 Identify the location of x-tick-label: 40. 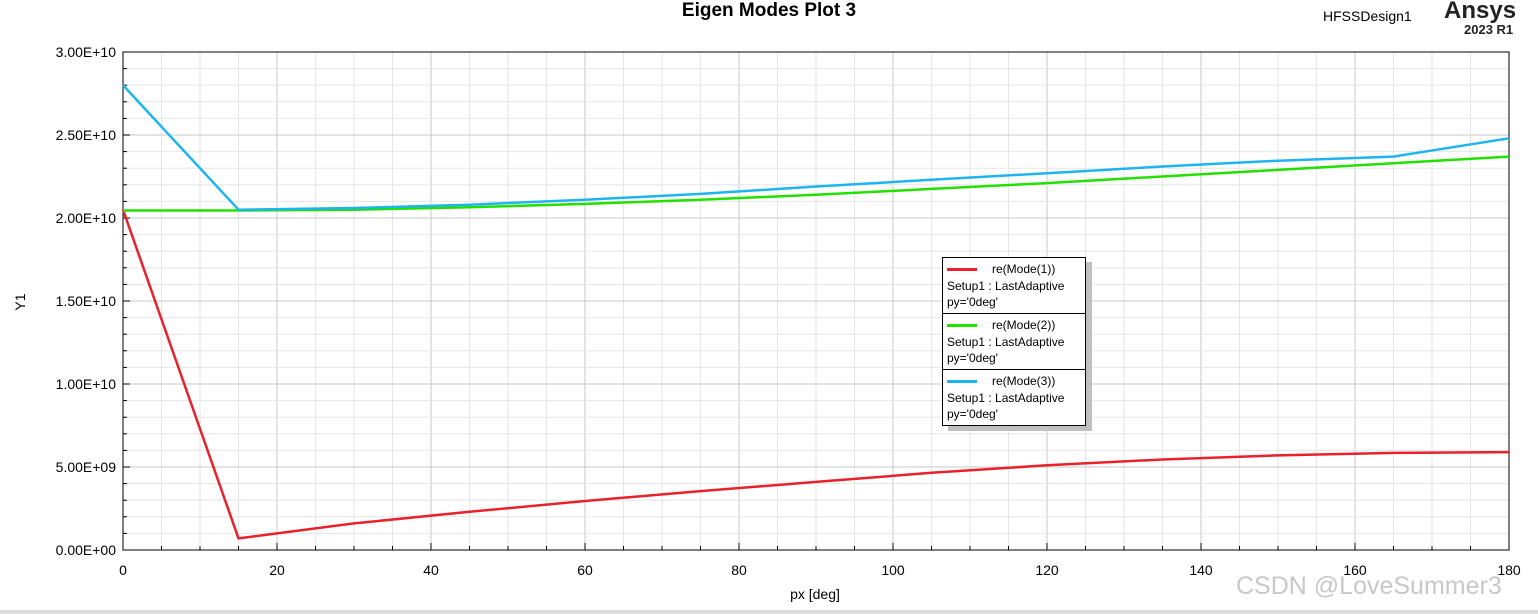
(431, 570).